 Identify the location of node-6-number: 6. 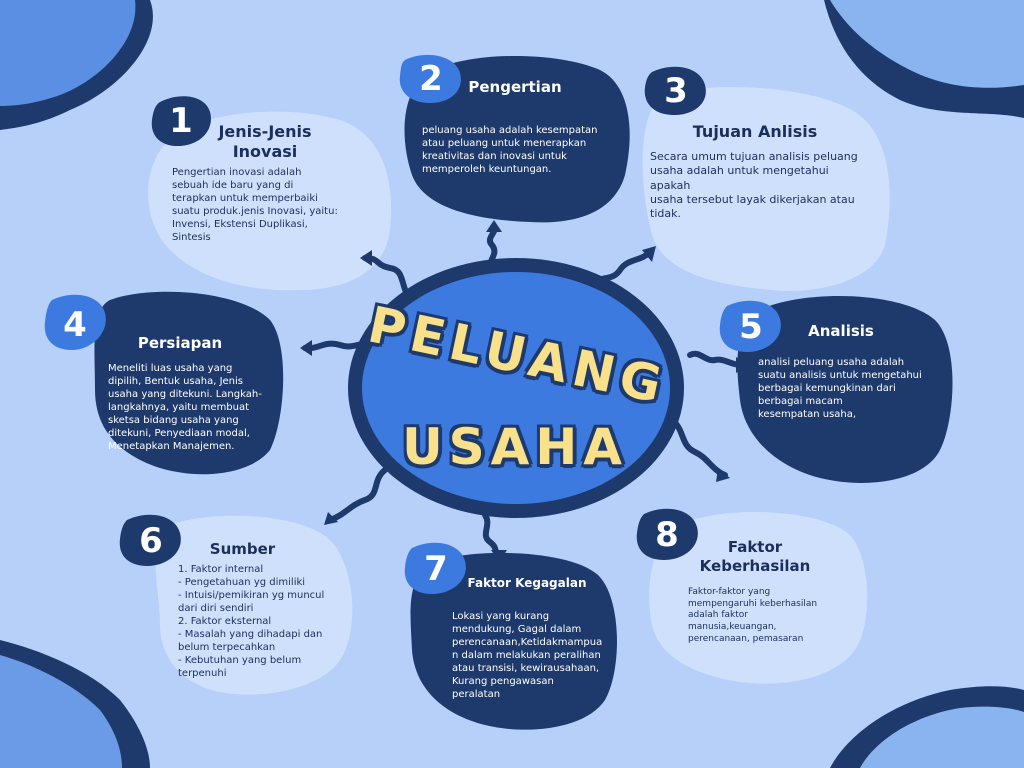
(151, 541).